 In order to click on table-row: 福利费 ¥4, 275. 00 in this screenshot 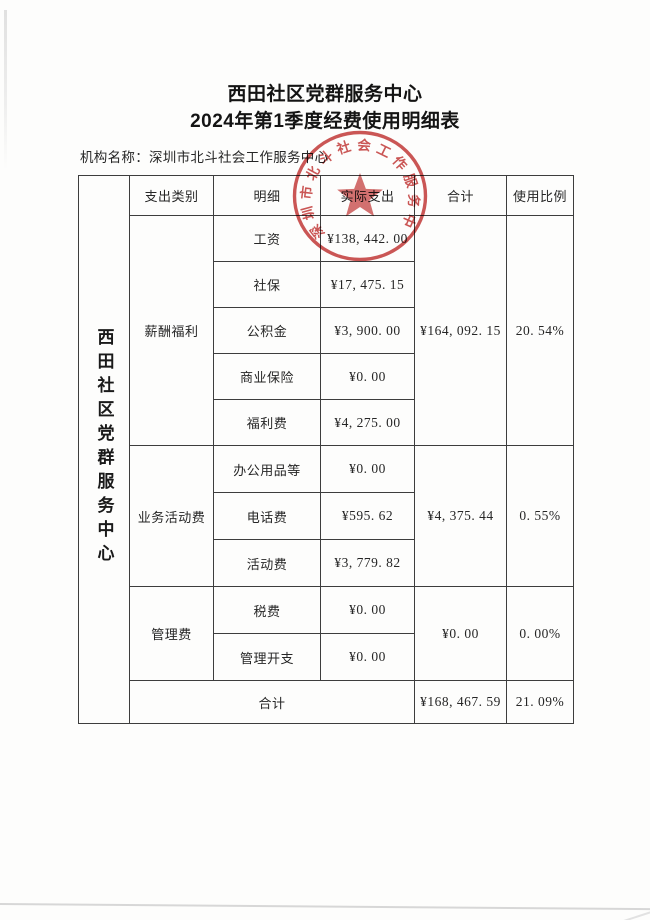, I will do `click(326, 422)`.